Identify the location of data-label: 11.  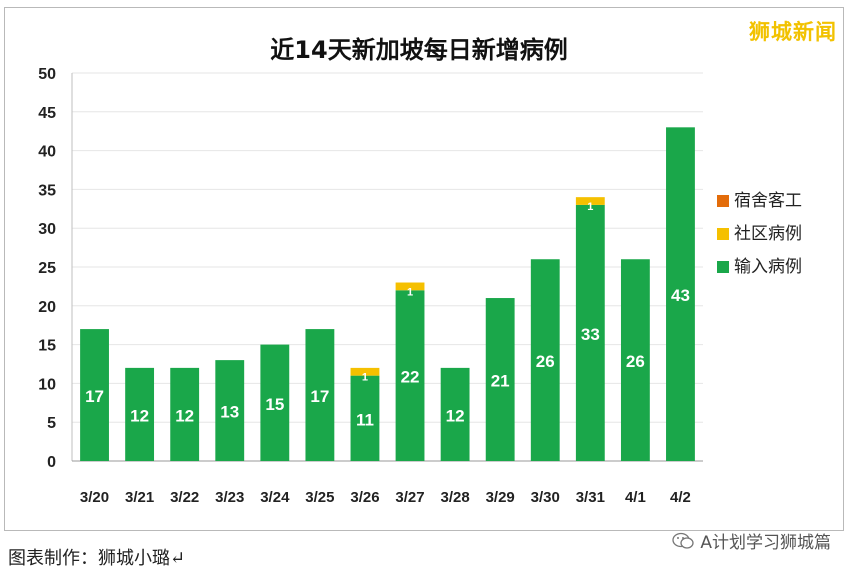
(365, 419).